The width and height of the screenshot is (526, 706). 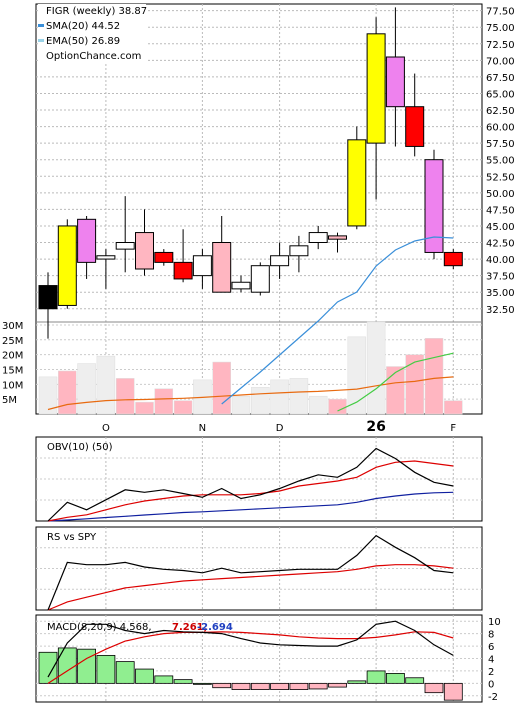 I want to click on volume-layer, so click(x=250, y=368).